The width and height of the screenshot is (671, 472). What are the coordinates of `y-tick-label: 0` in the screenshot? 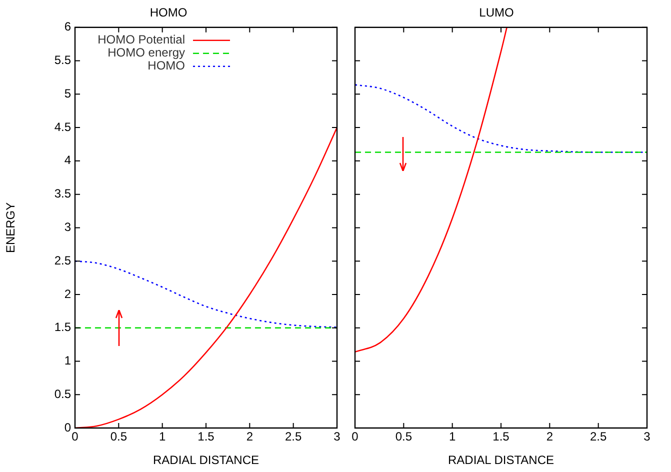 It's located at (68, 427).